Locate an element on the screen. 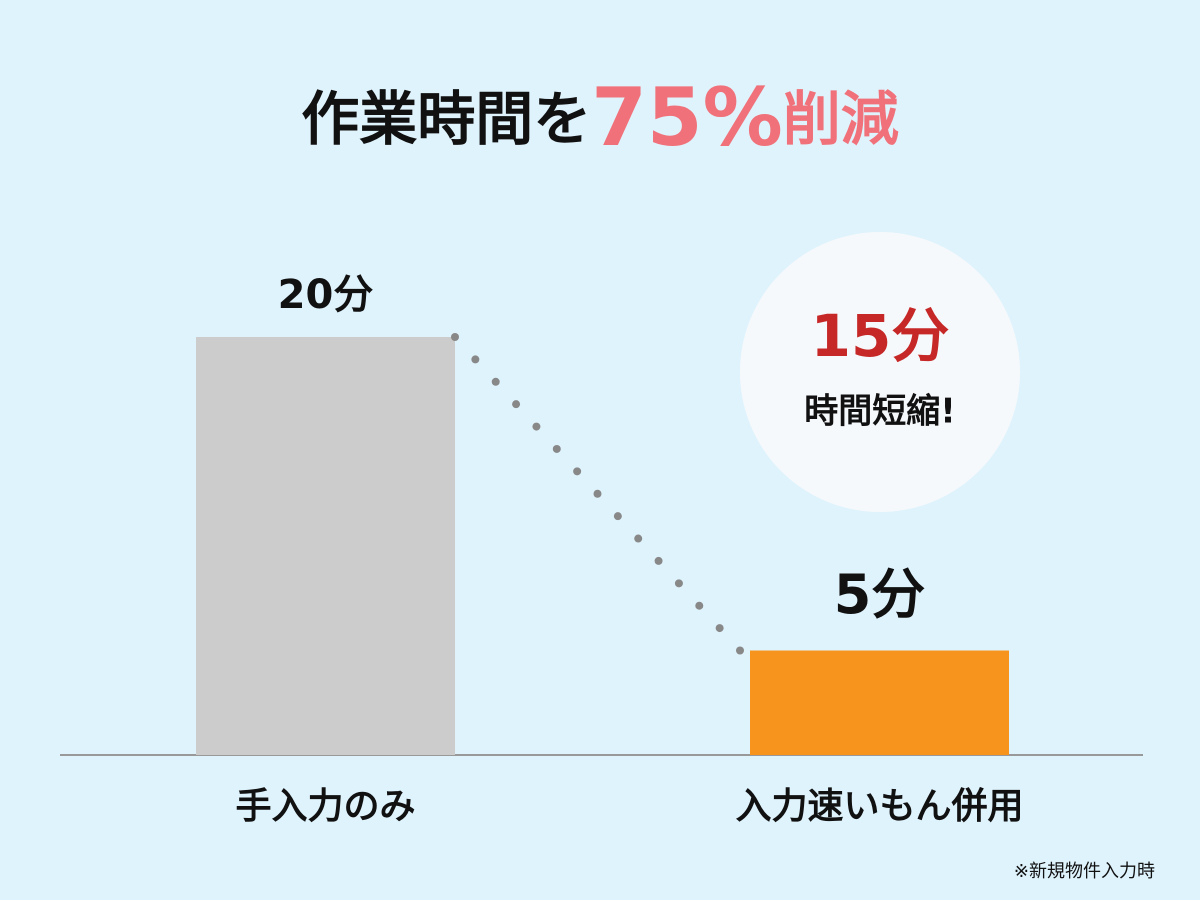 This screenshot has height=900, width=1200. value-label: 5分 is located at coordinates (880, 594).